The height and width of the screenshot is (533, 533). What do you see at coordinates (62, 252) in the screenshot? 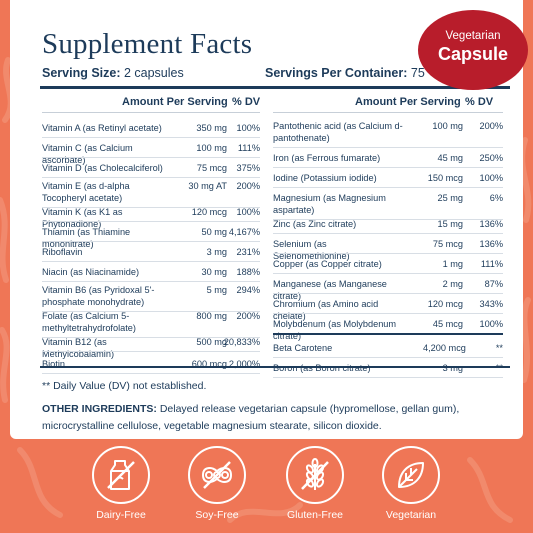
I see `nutrient-name: Riboflavin` at bounding box center [62, 252].